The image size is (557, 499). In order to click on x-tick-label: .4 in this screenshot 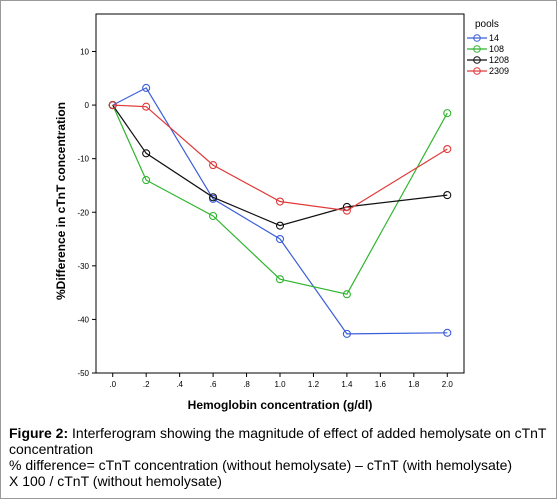, I will do `click(179, 384)`.